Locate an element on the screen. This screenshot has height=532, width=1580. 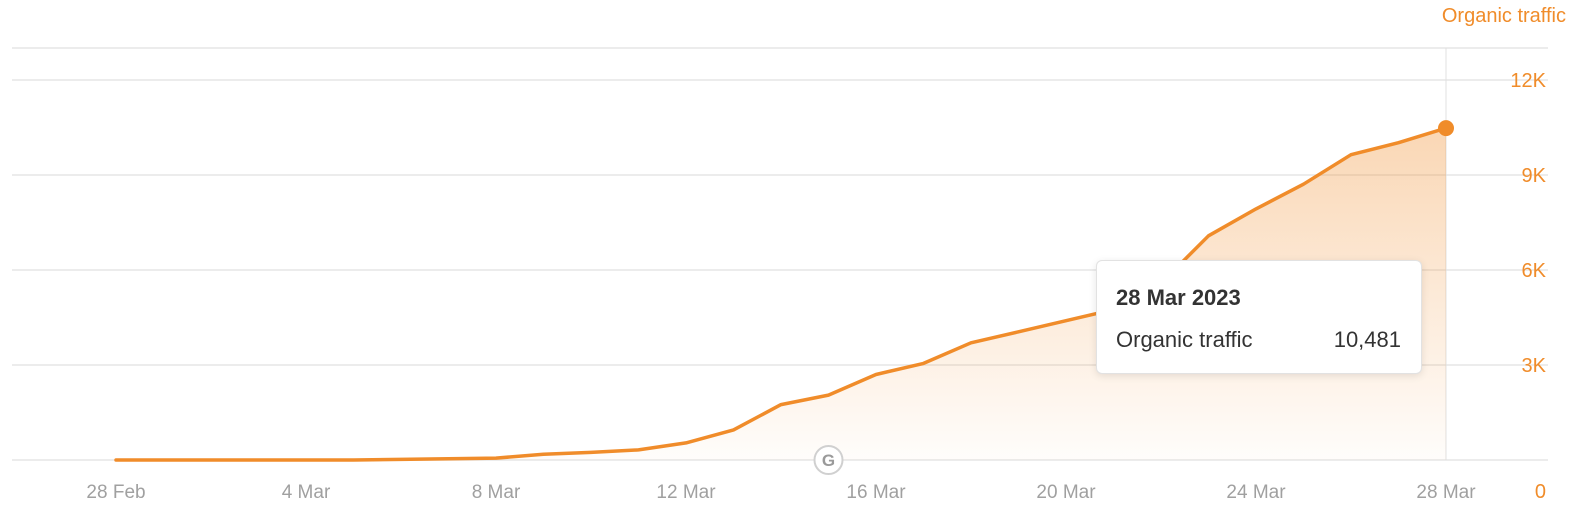
series-title-organic-traffic: Organic traffic is located at coordinates (1503, 16).